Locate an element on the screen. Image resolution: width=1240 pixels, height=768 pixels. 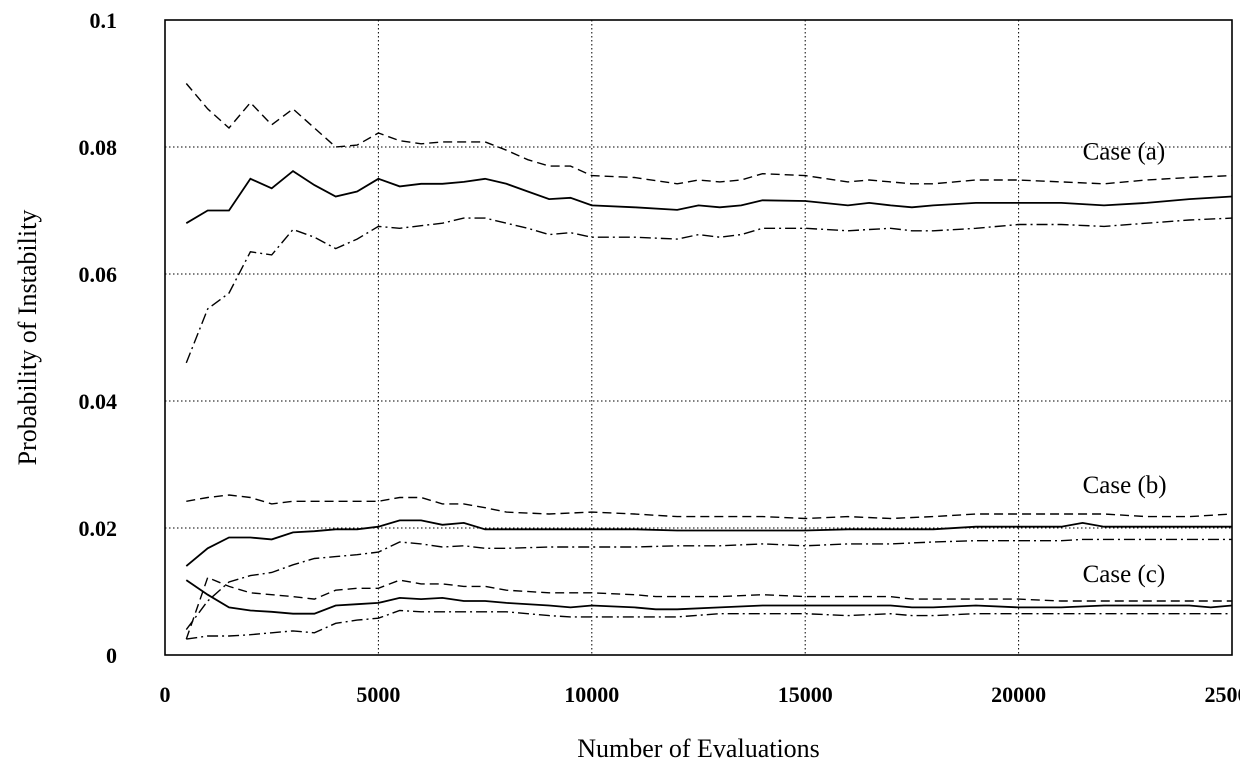
x-tick-label: 5000 is located at coordinates (378, 694).